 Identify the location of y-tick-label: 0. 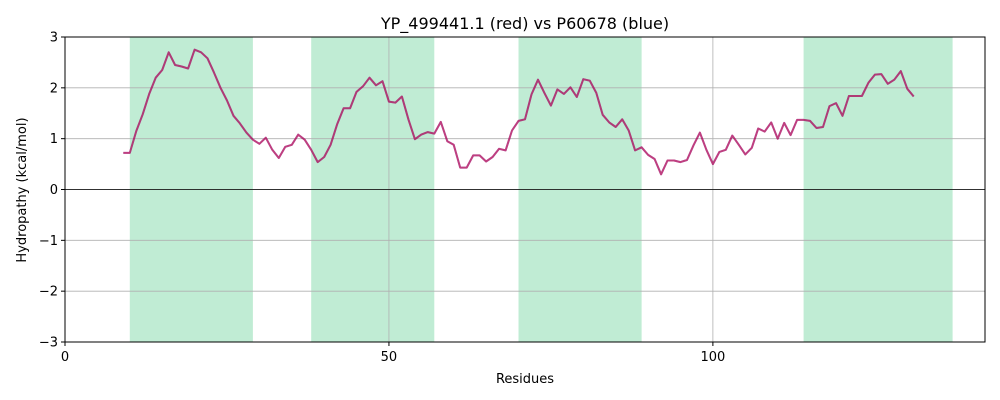
(54, 190).